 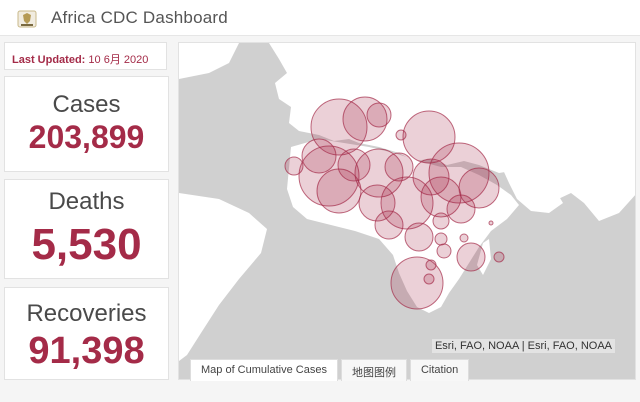 I want to click on last-updated-value: 10 6月 2020, so click(x=118, y=60).